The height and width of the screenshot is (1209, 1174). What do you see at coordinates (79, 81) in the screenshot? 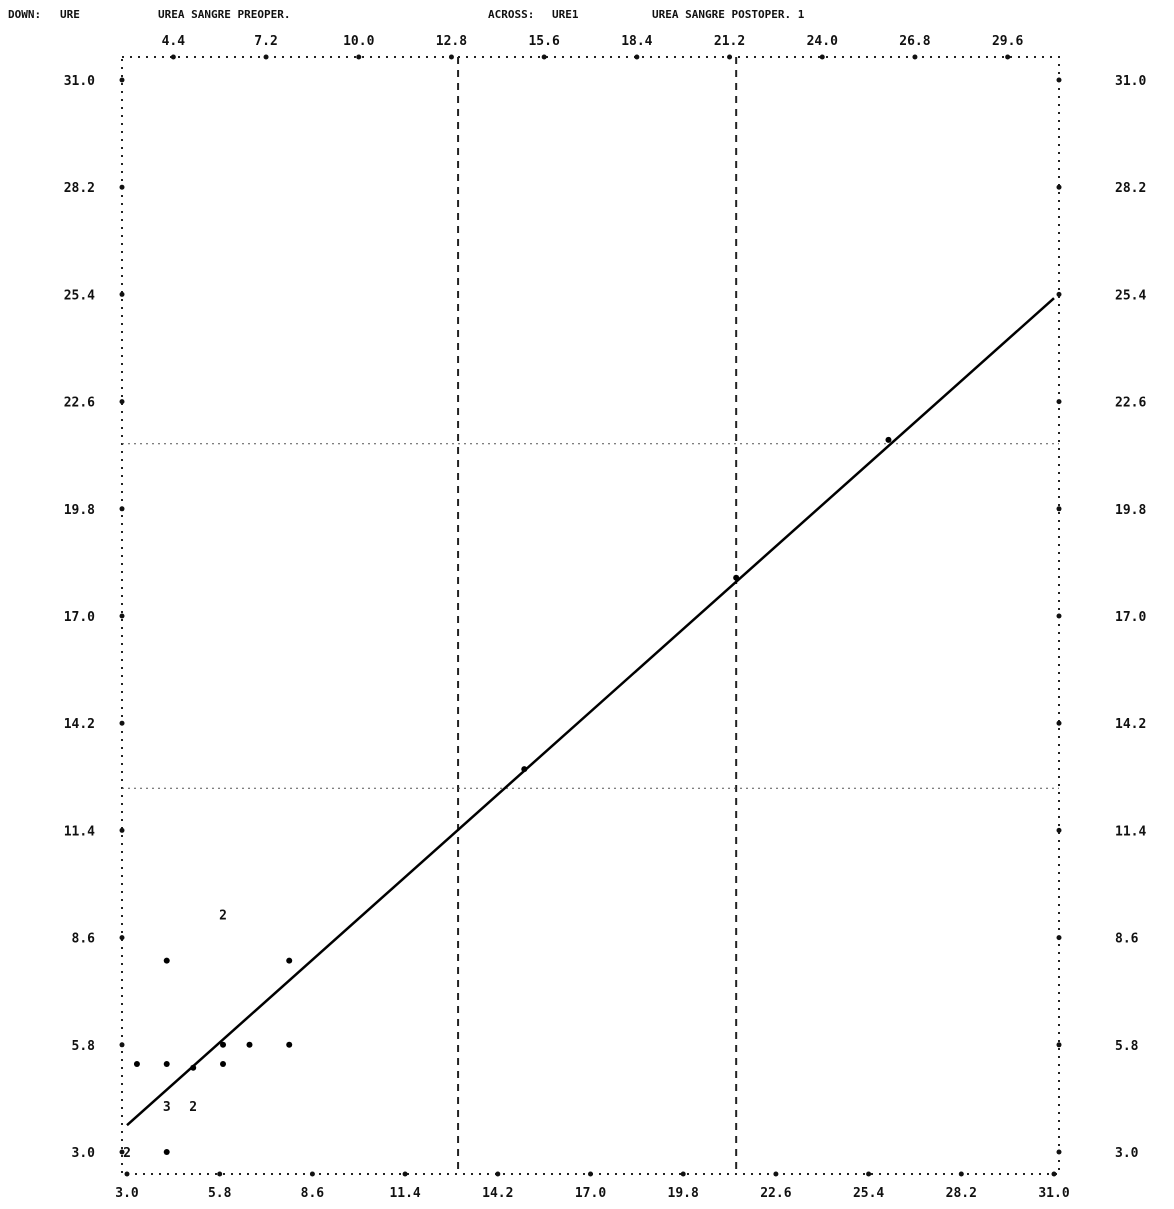
I see `left-tick-label: 31.0` at bounding box center [79, 81].